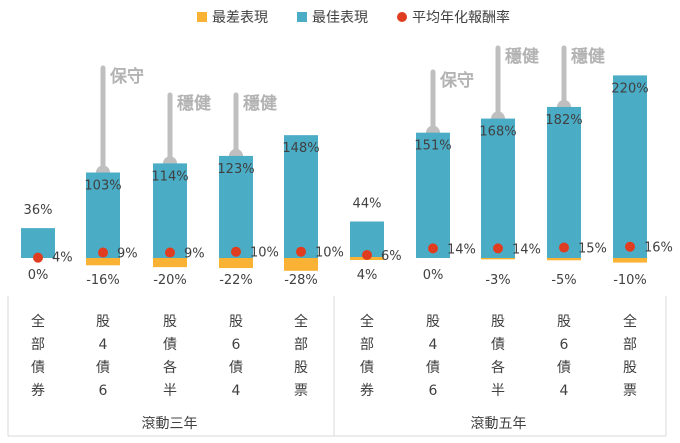 Image resolution: width=680 pixels, height=443 pixels. I want to click on best-value-label: 182%, so click(563, 120).